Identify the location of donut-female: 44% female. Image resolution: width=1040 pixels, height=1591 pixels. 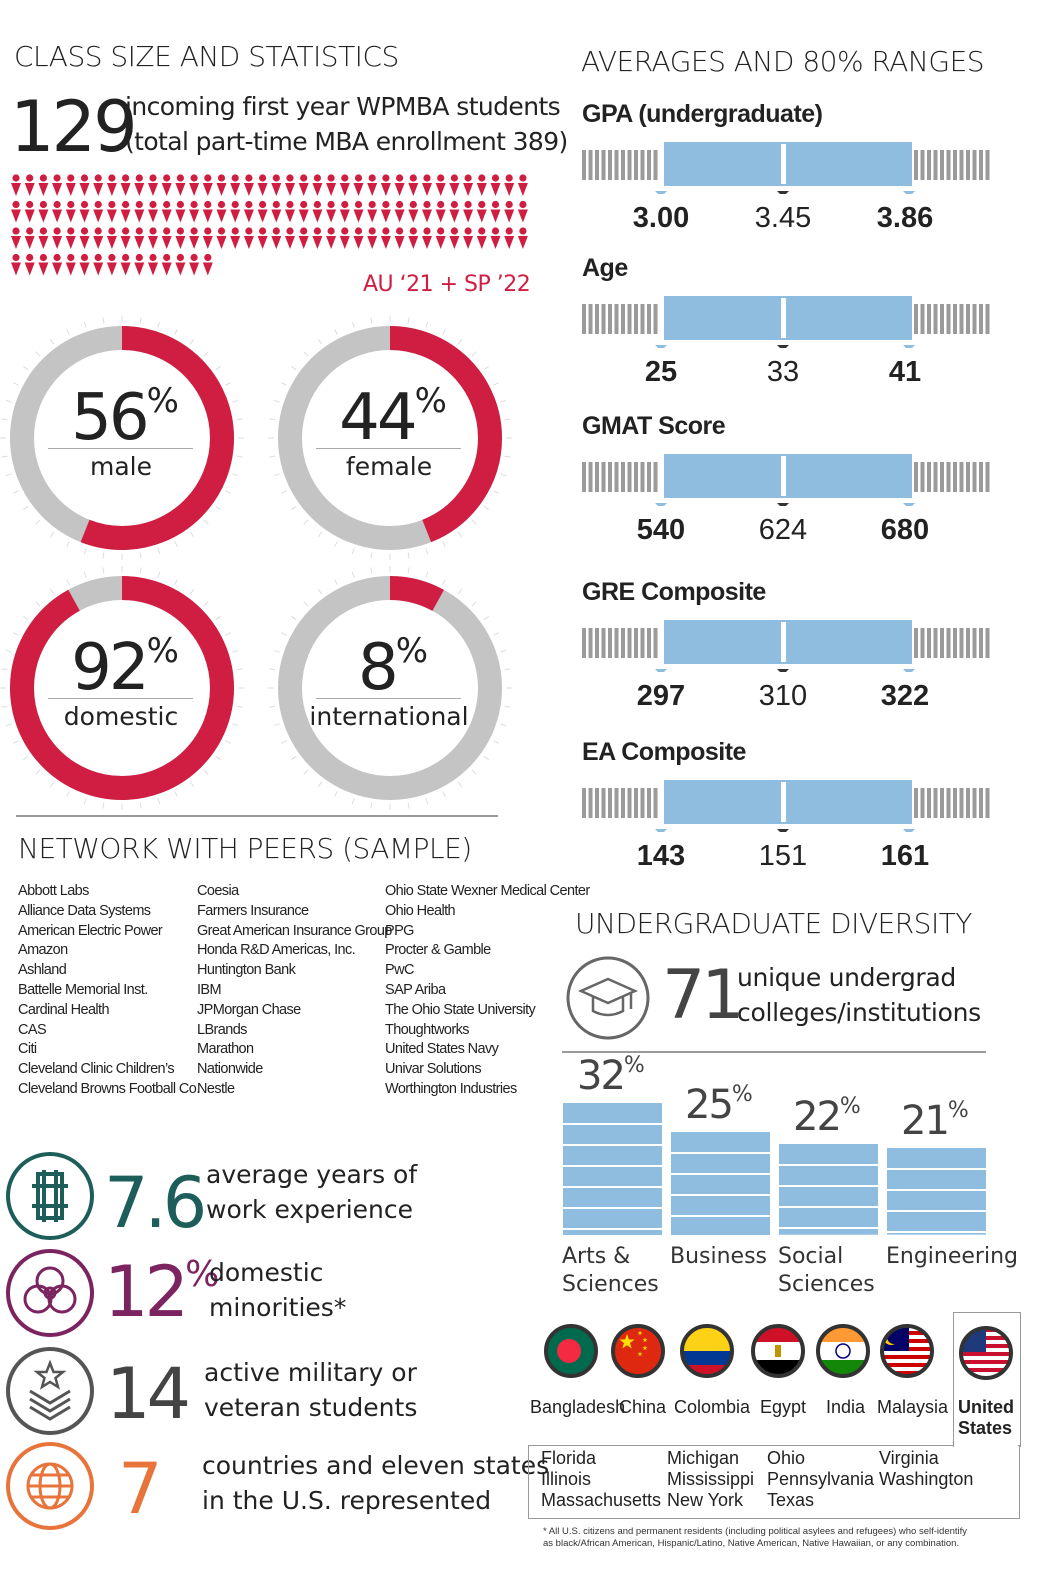
(398, 446).